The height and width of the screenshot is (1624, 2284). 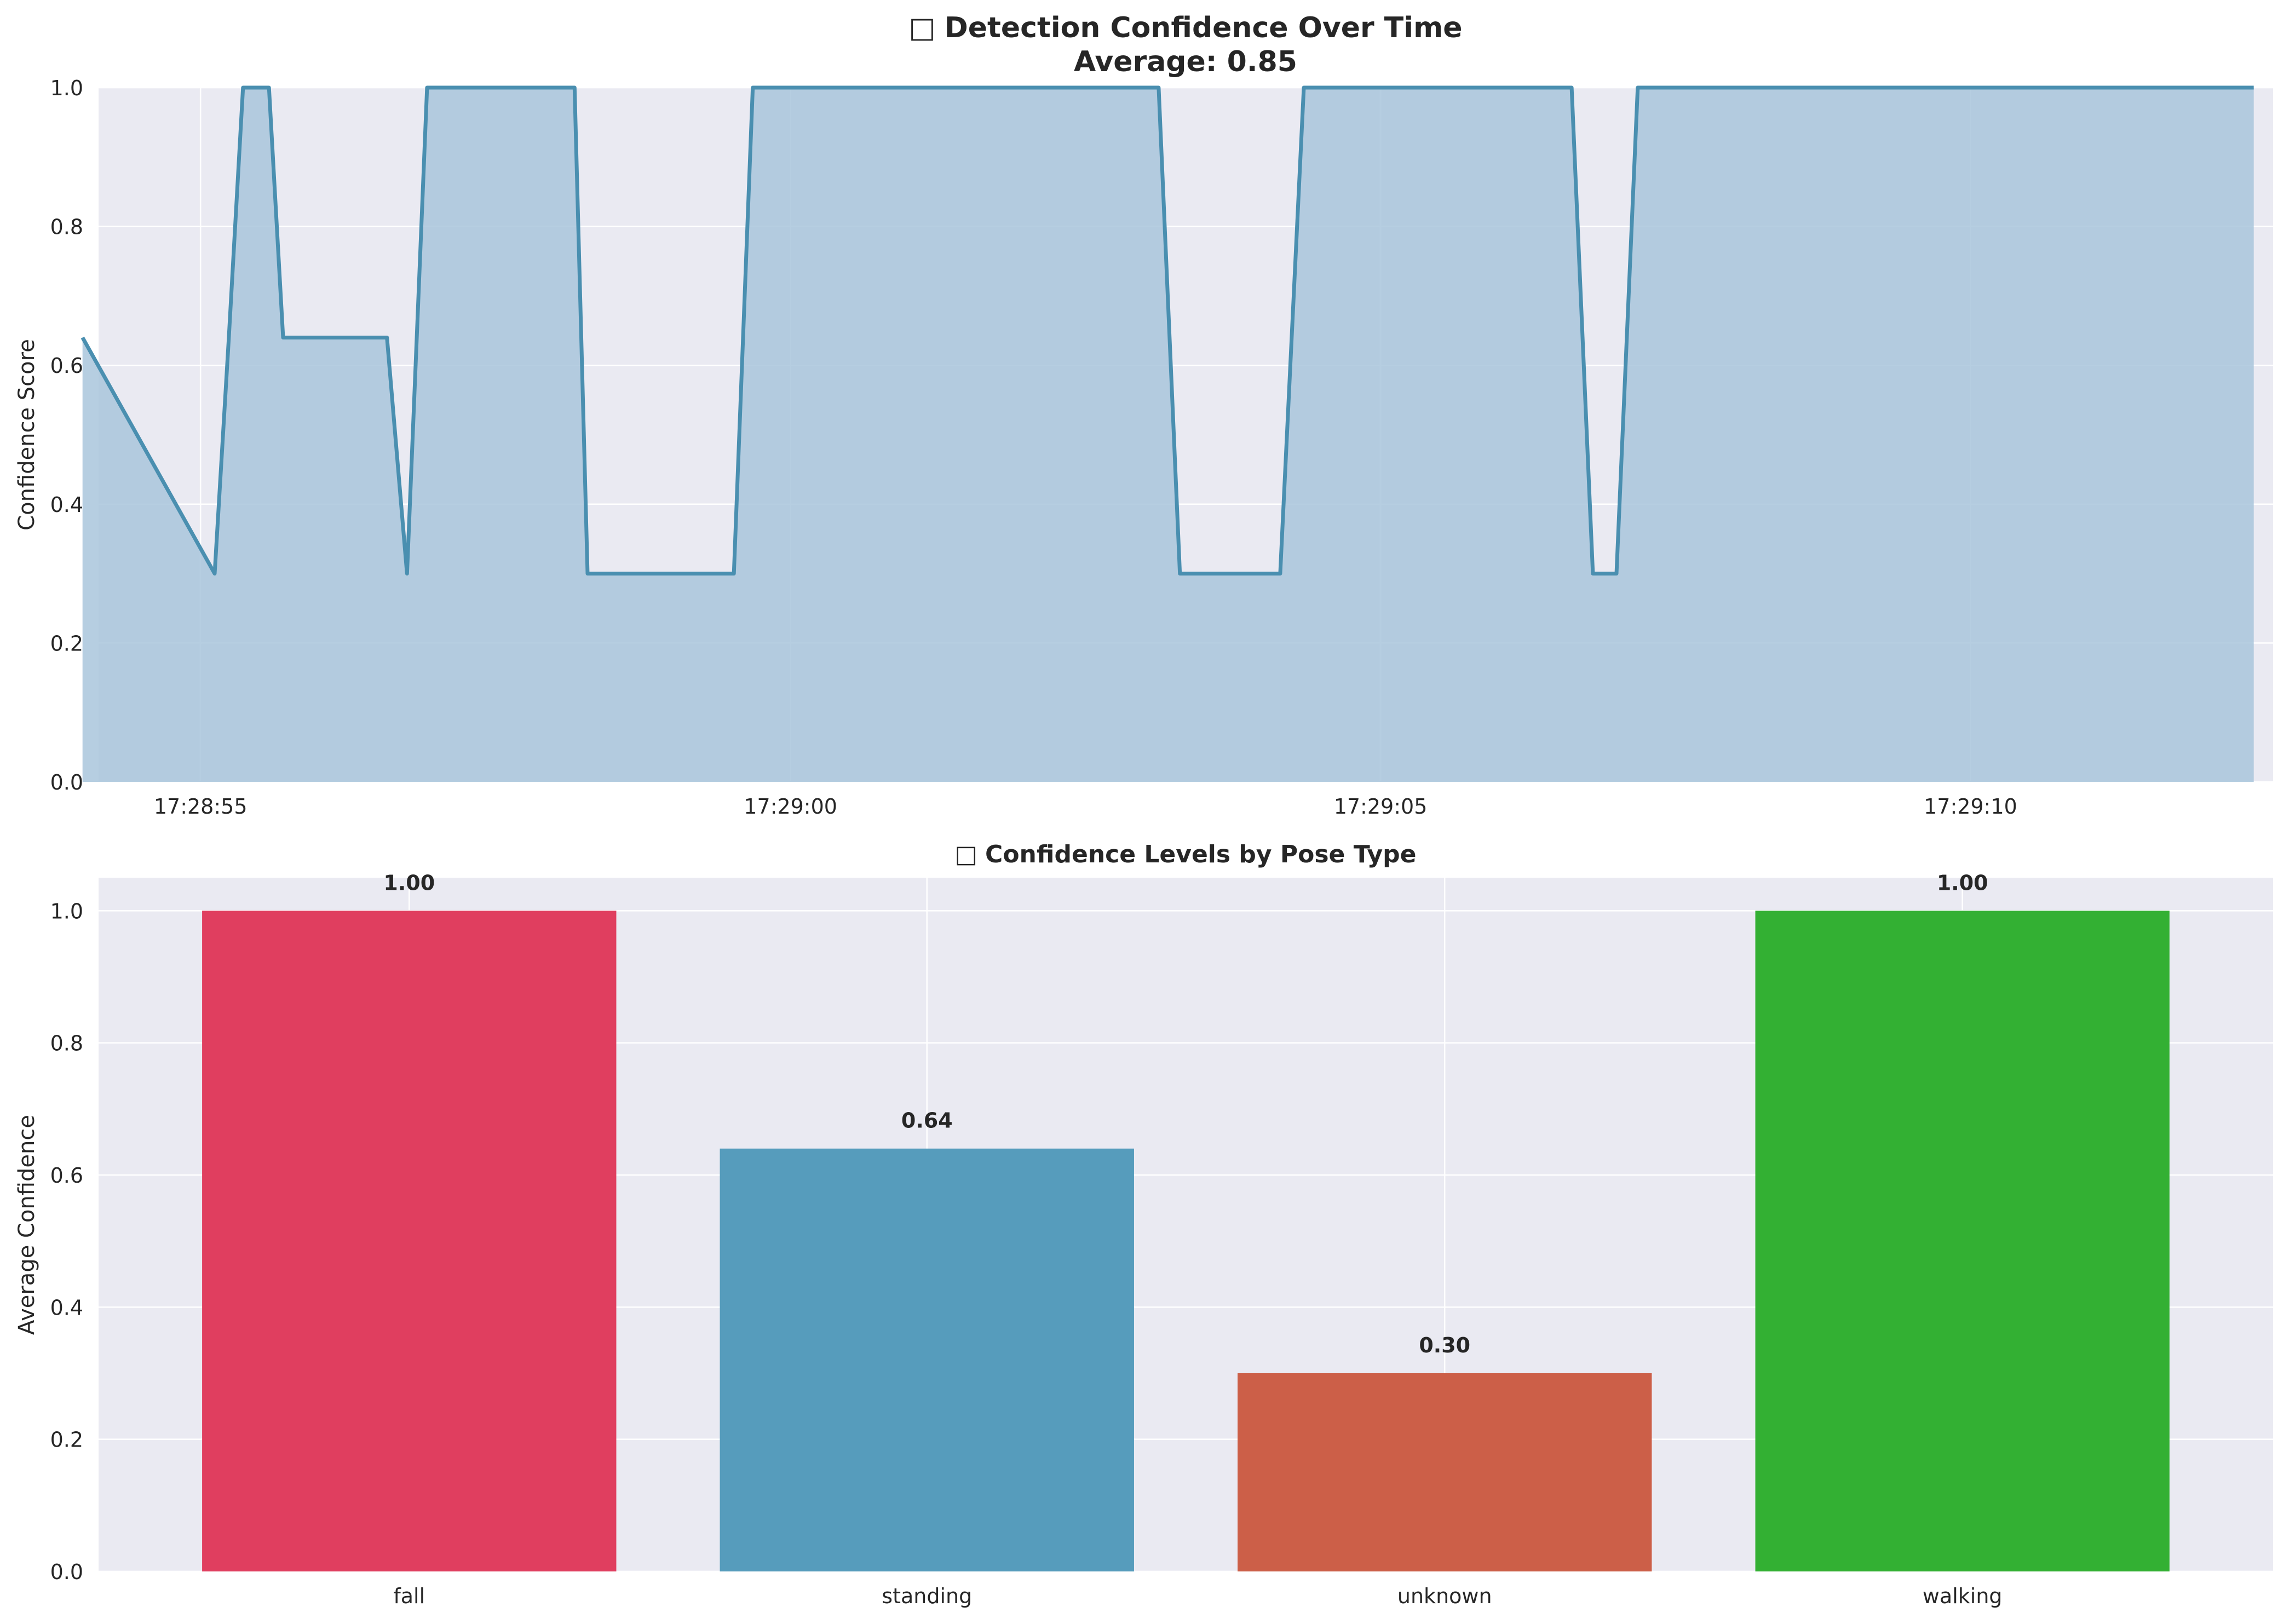 What do you see at coordinates (26, 435) in the screenshot?
I see `top-y-axis-label: Confidence Score` at bounding box center [26, 435].